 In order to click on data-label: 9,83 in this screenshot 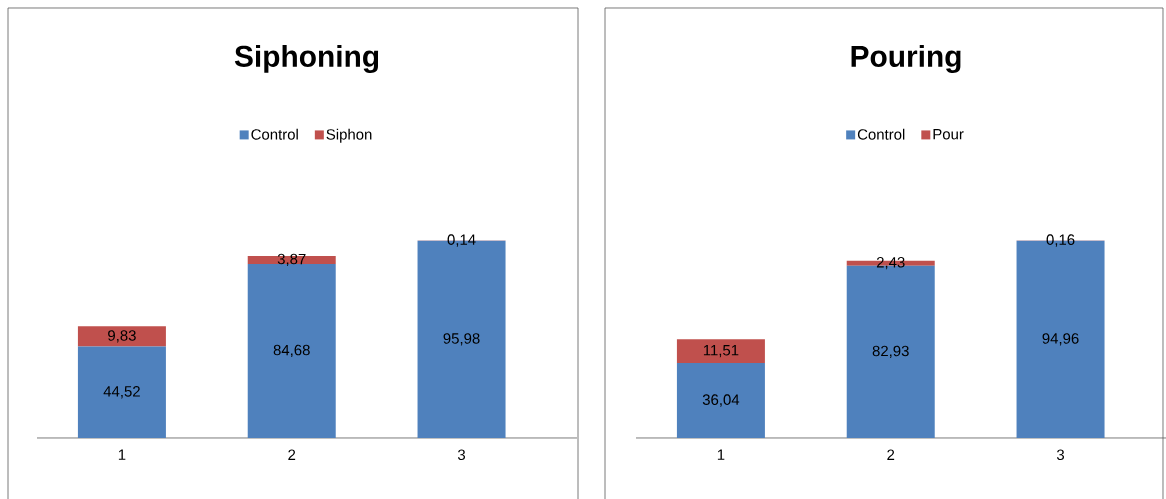, I will do `click(122, 336)`.